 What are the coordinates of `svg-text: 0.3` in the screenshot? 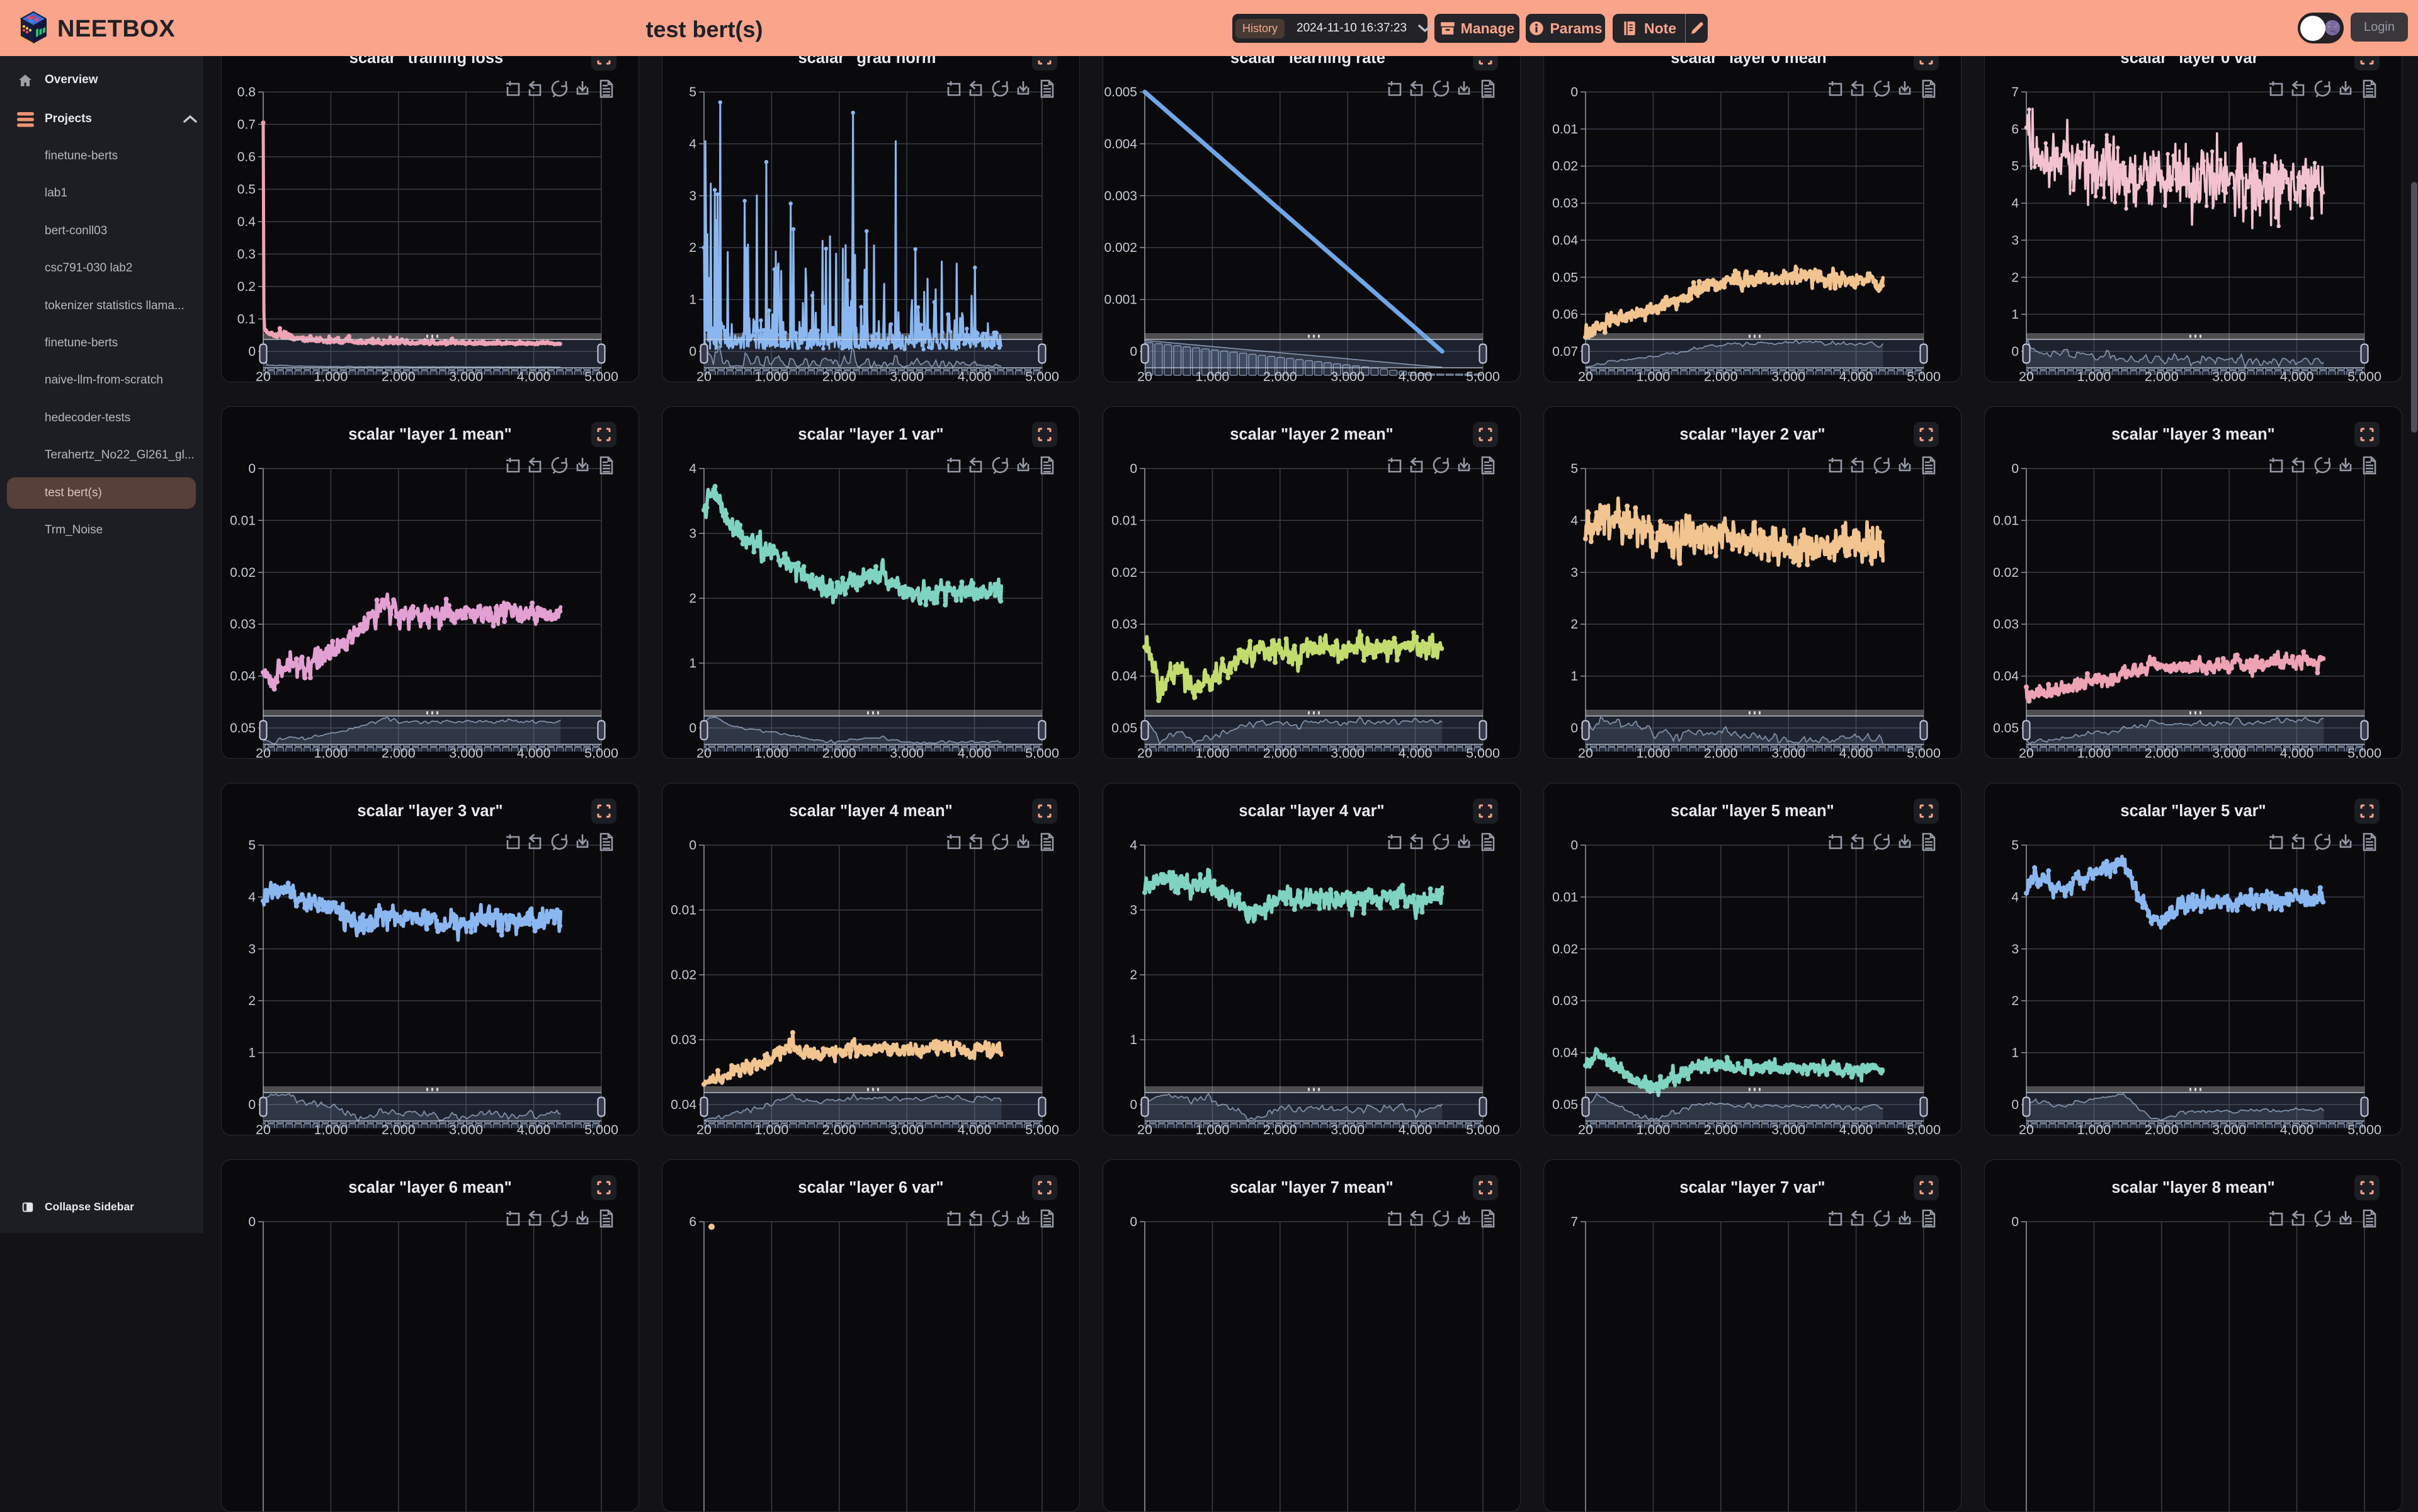 It's located at (246, 255).